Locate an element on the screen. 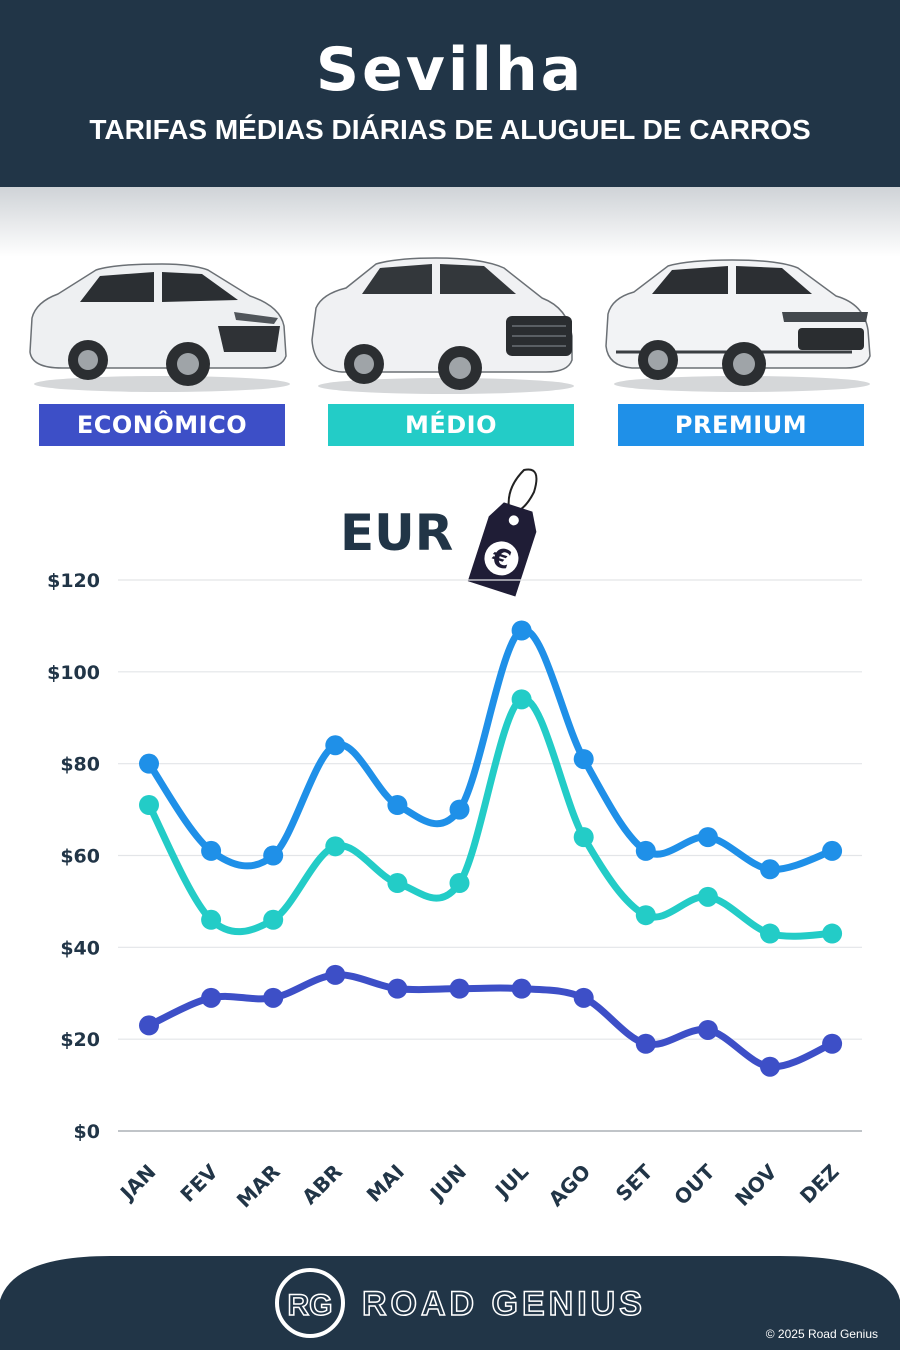 Image resolution: width=900 pixels, height=1350 pixels. page-title: Sevilha is located at coordinates (450, 70).